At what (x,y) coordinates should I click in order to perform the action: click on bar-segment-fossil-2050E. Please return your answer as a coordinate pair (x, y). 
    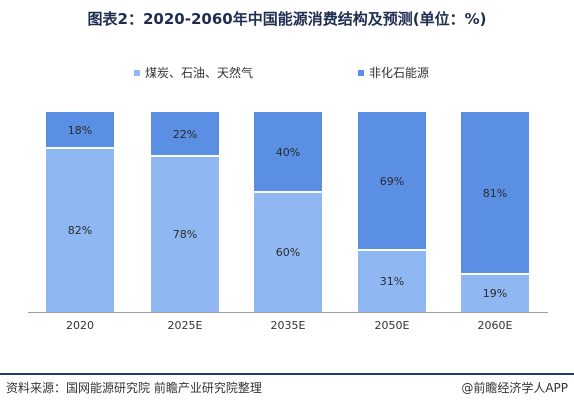
    Looking at the image, I should click on (392, 281).